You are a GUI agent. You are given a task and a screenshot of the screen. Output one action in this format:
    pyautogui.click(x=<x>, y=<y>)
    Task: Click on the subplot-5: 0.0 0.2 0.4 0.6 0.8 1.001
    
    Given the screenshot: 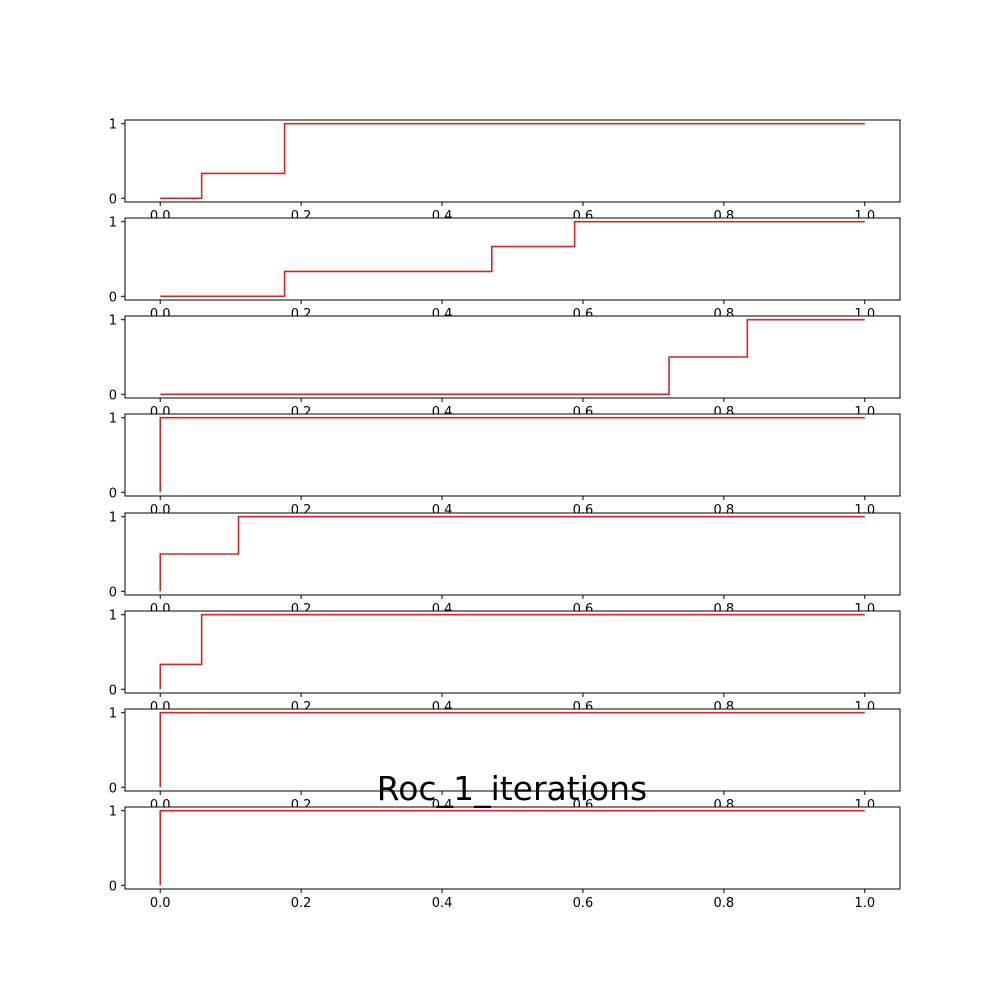 What is the action you would take?
    pyautogui.click(x=505, y=564)
    